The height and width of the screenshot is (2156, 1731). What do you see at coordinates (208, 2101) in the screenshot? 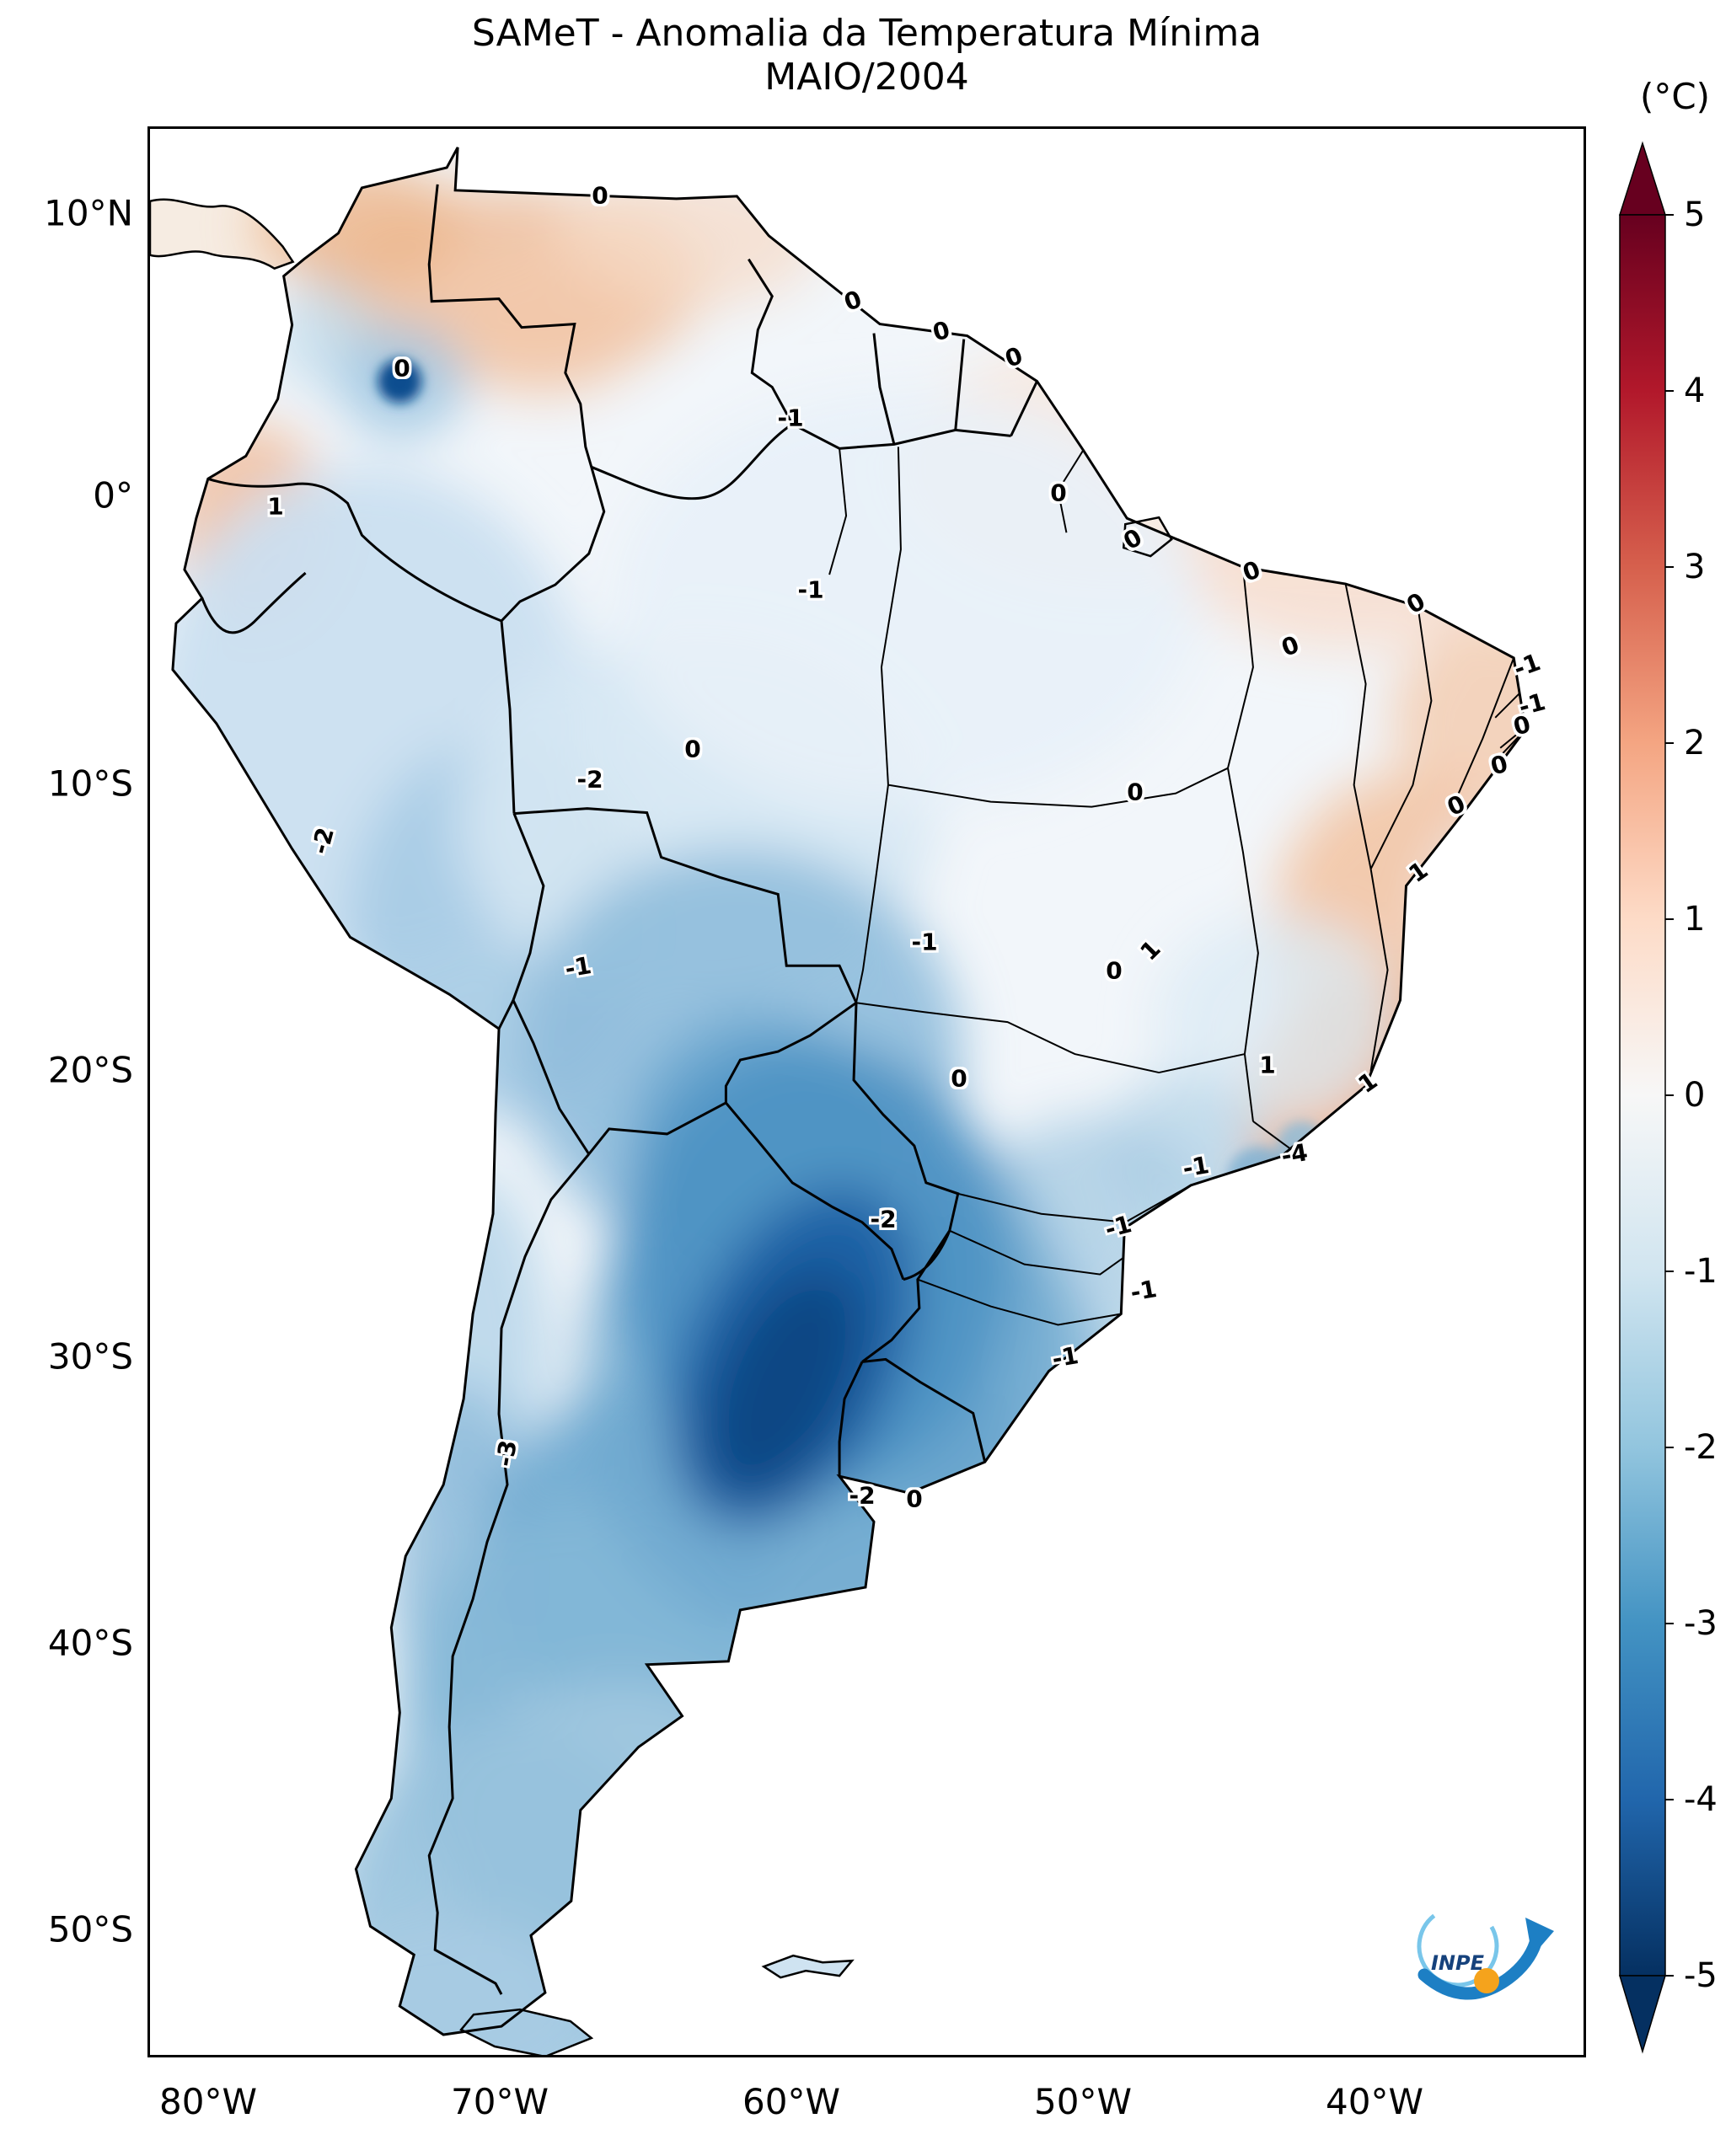
I see `lon-tick-label: 80°W` at bounding box center [208, 2101].